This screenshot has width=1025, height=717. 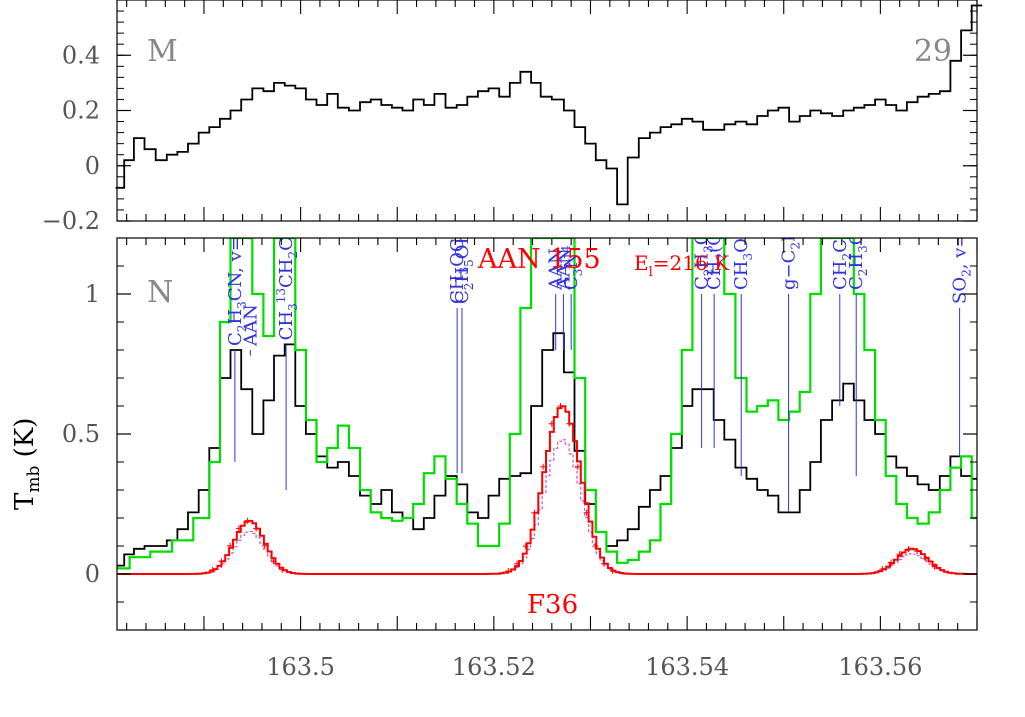 I want to click on line-label: CH313CH2CN, v=0, so click(x=287, y=257).